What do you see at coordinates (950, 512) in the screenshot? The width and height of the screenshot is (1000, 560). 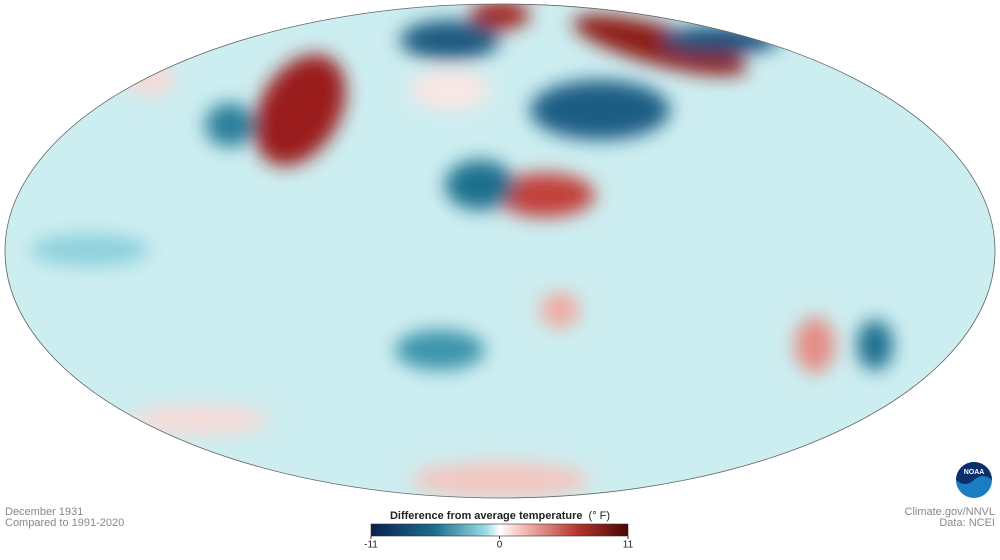 I see `source-label: Climate.gov/NNVL` at bounding box center [950, 512].